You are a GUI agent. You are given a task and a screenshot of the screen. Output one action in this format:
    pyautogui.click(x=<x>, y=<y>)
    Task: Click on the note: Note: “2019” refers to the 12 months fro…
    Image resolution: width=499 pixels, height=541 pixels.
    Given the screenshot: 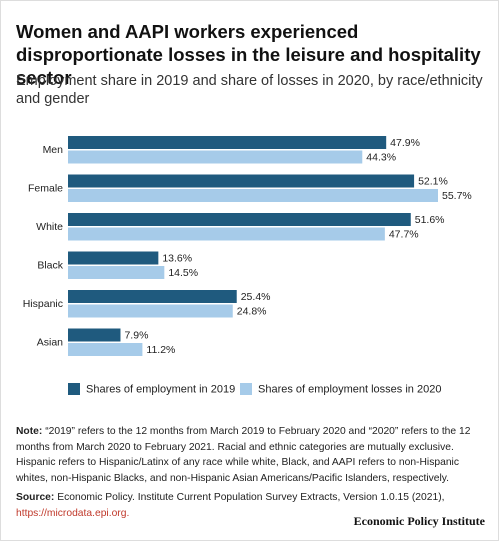 What is the action you would take?
    pyautogui.click(x=252, y=455)
    